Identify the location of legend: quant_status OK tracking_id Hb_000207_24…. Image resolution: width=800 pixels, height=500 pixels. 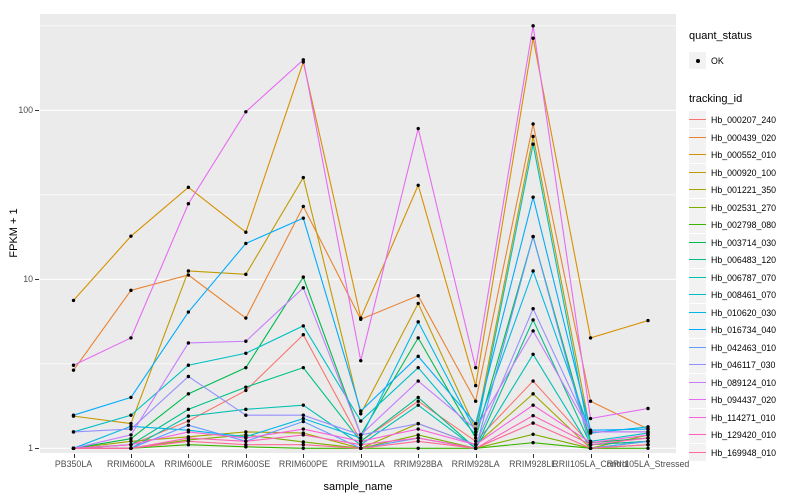
(744, 250).